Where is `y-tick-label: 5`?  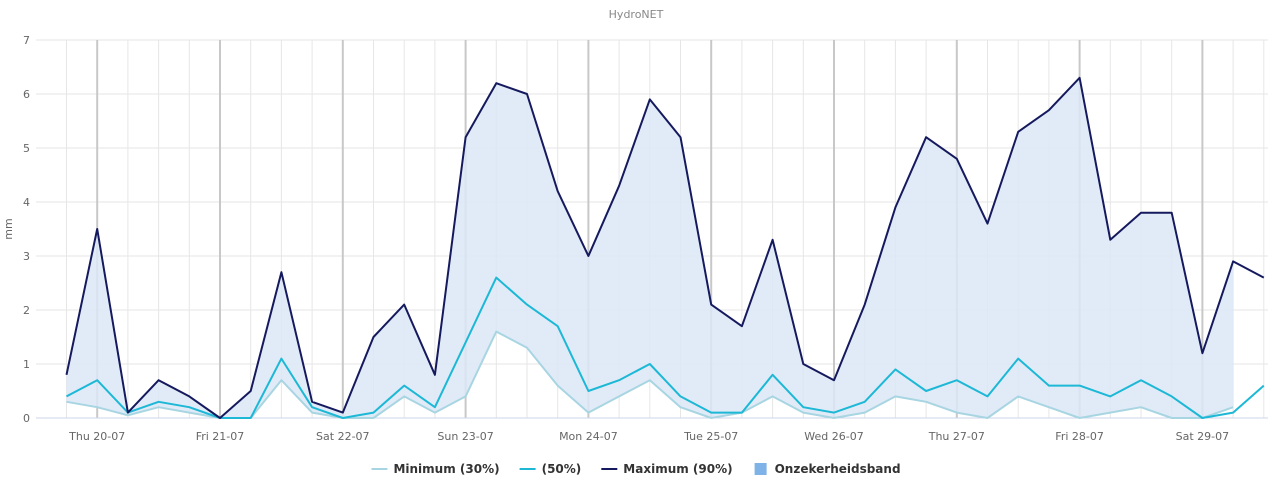
y-tick-label: 5 is located at coordinates (26, 148).